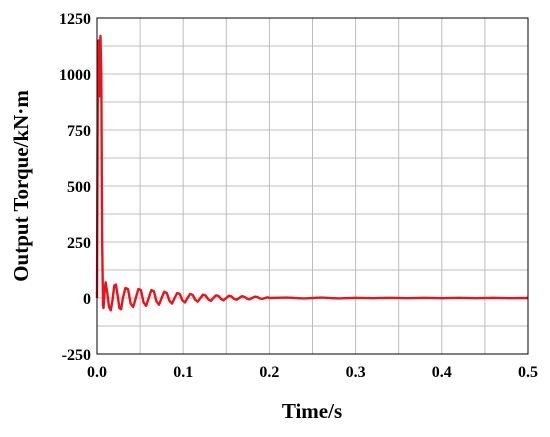 The height and width of the screenshot is (437, 550). Describe the element at coordinates (87, 299) in the screenshot. I see `y-tick-label: 0` at that location.